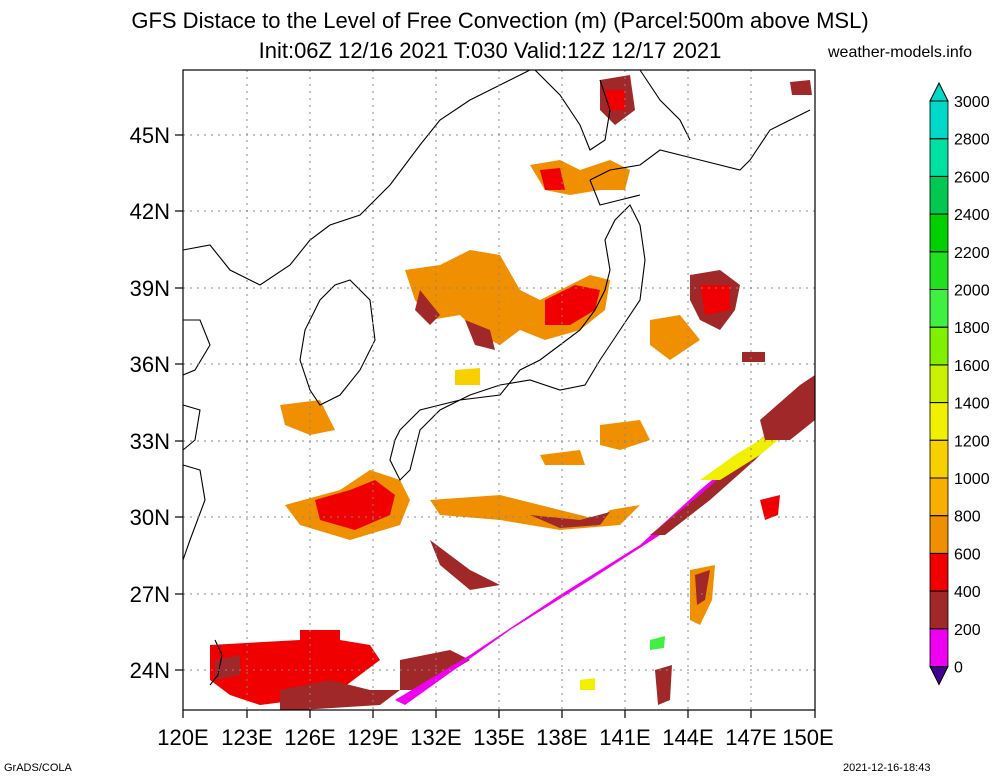  I want to click on colorbar-label: 2200, so click(972, 253).